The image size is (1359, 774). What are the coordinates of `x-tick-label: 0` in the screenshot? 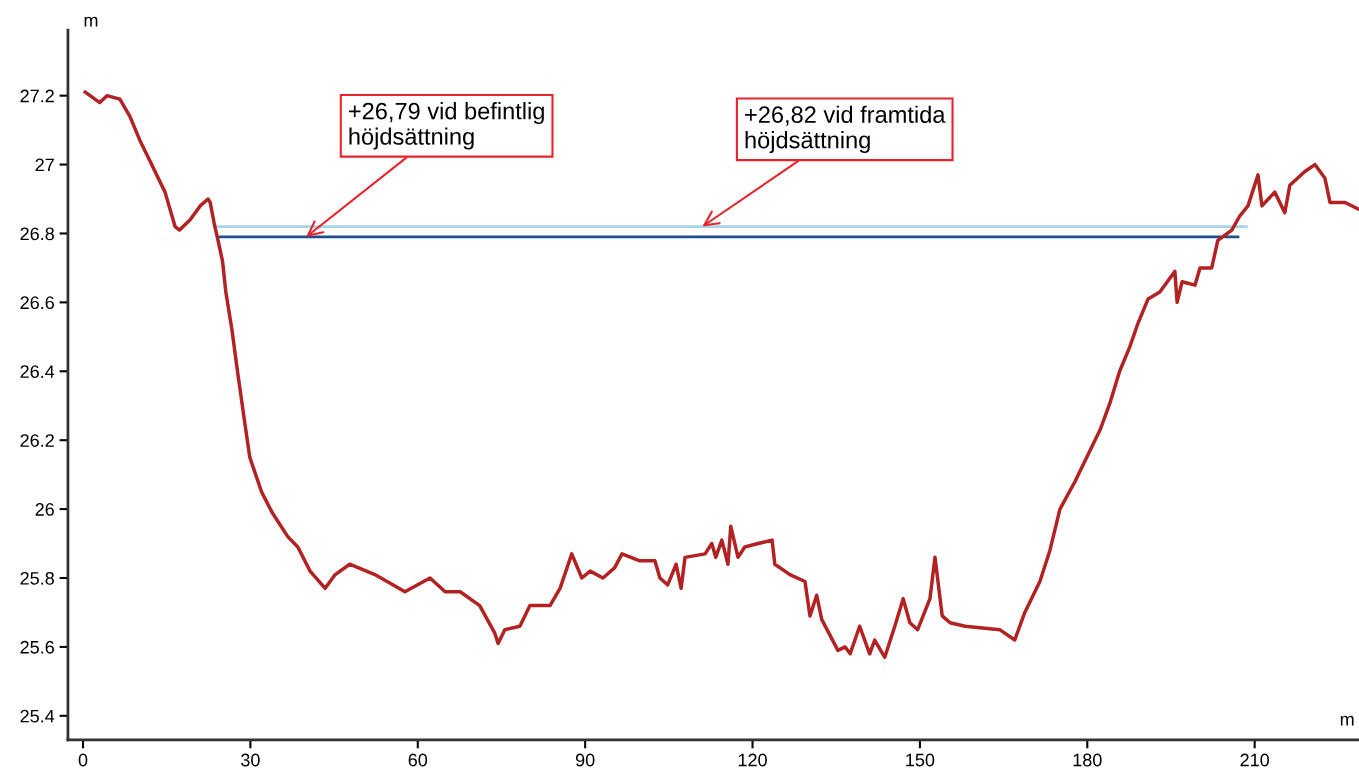 It's located at (83, 760).